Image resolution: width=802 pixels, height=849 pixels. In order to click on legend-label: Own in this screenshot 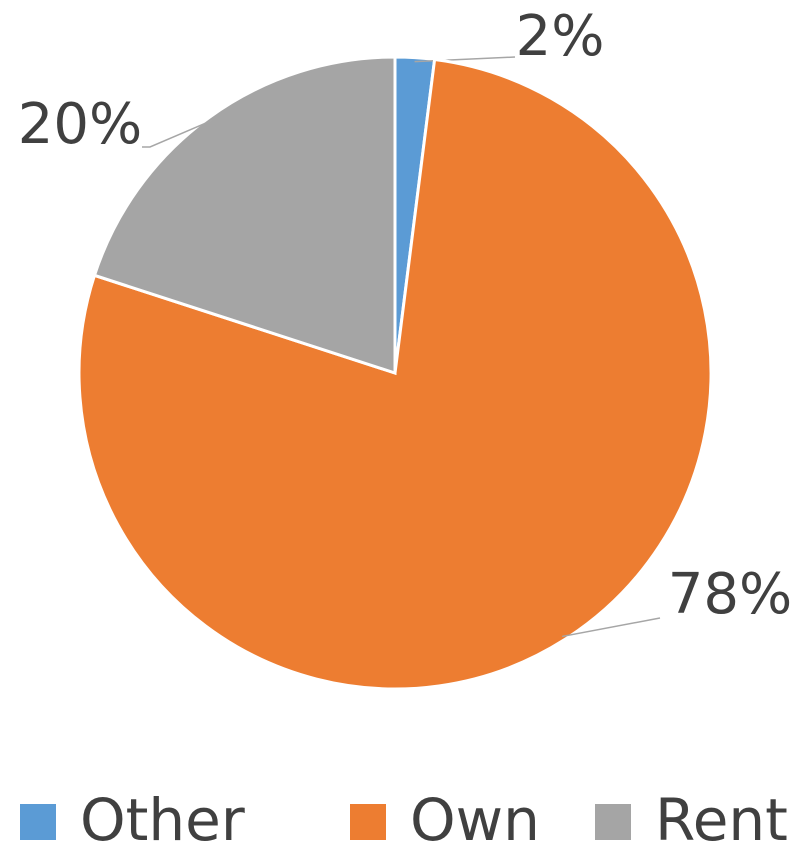, I will do `click(475, 817)`.